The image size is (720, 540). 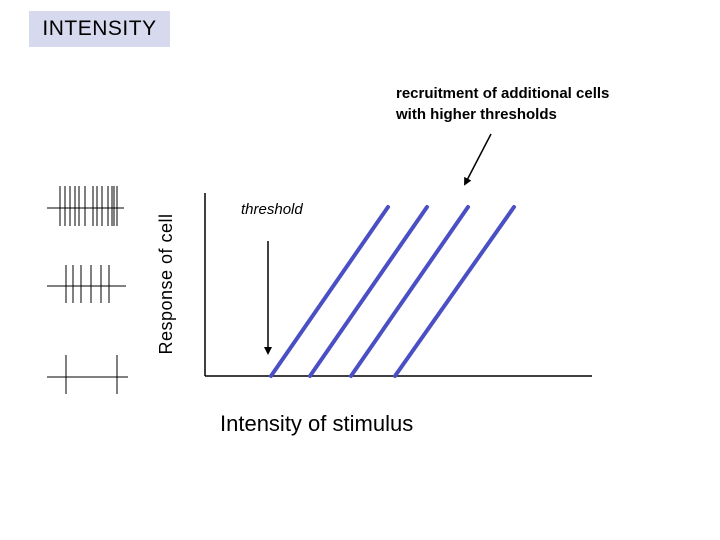 What do you see at coordinates (91, 374) in the screenshot?
I see `spike-train-low-spikes` at bounding box center [91, 374].